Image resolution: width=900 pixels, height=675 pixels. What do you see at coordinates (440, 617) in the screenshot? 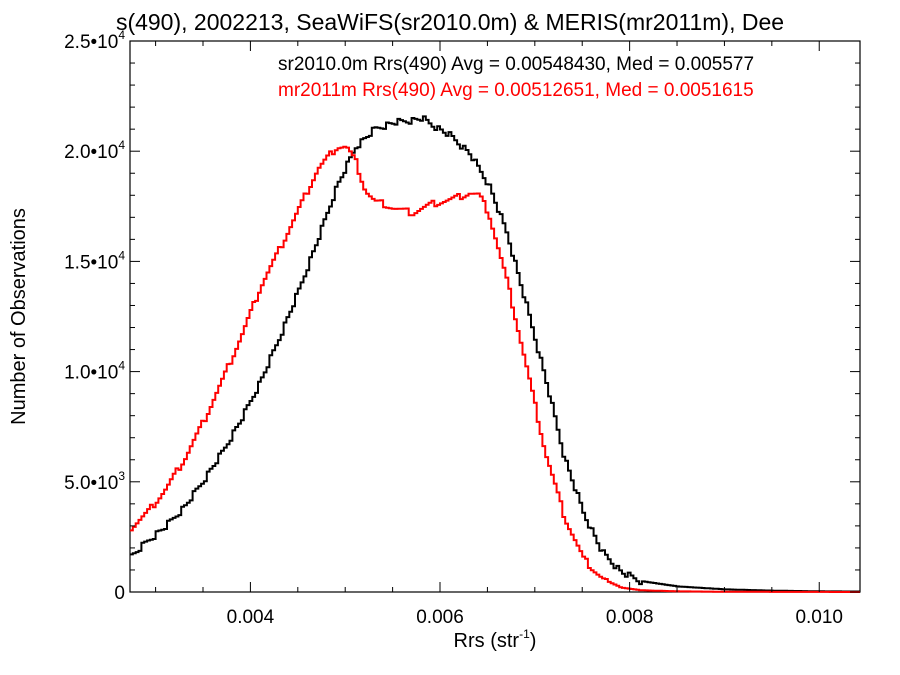
I see `x-tick-label: 0.006` at bounding box center [440, 617].